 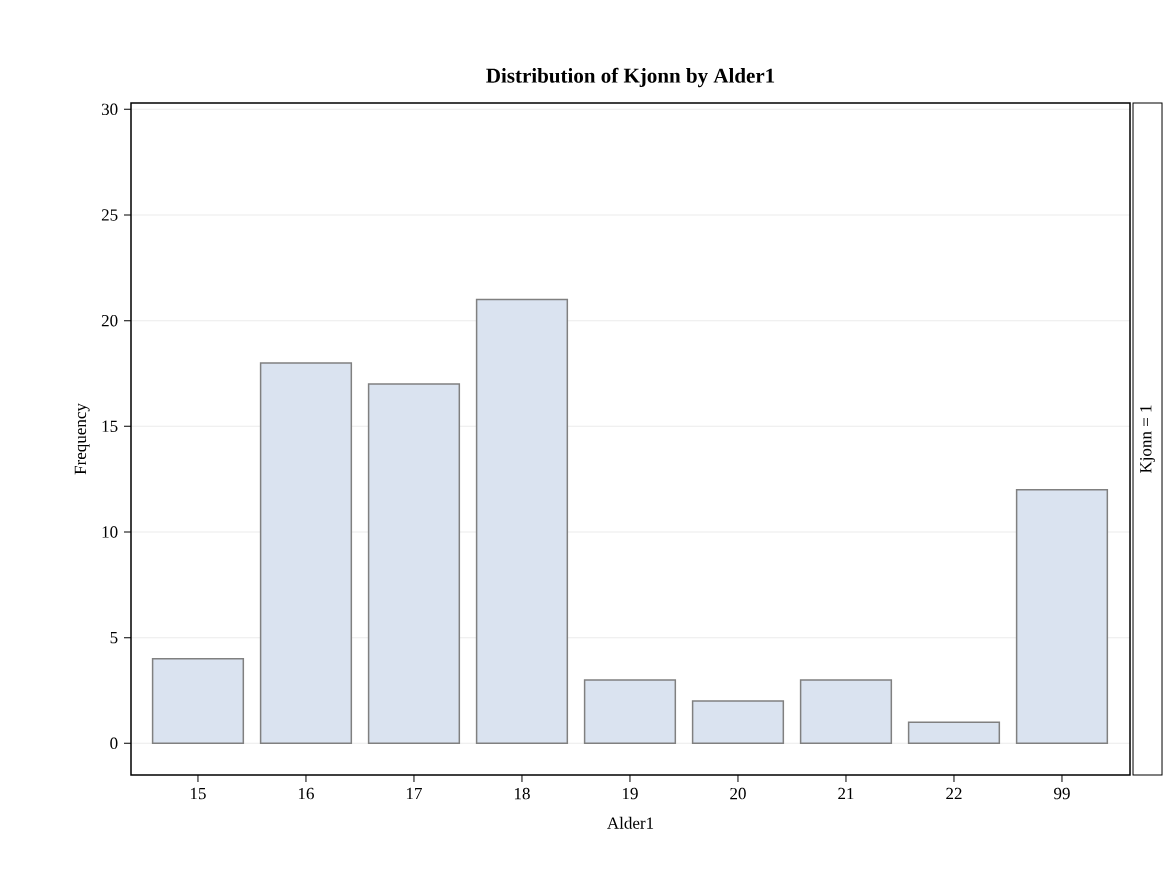 I want to click on x-tick-label: 99, so click(x=1062, y=793).